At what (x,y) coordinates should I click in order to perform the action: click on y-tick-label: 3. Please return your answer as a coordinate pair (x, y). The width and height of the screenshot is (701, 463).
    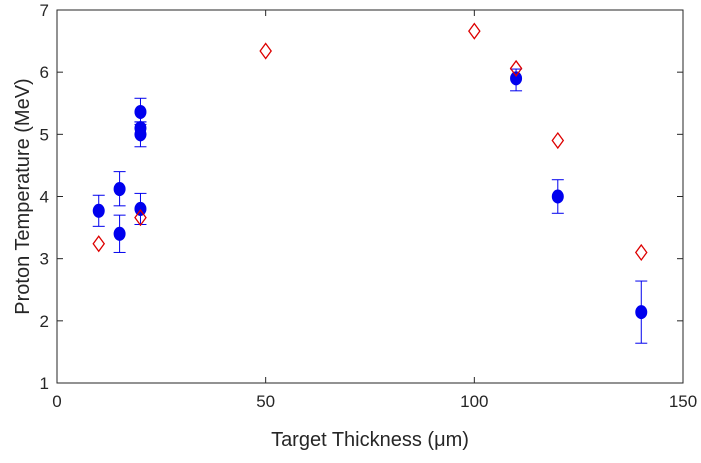
    Looking at the image, I should click on (44, 259).